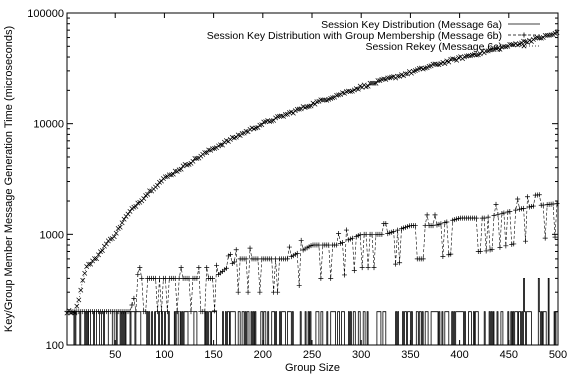  I want to click on y-tick-label: 100000, so click(45, 14).